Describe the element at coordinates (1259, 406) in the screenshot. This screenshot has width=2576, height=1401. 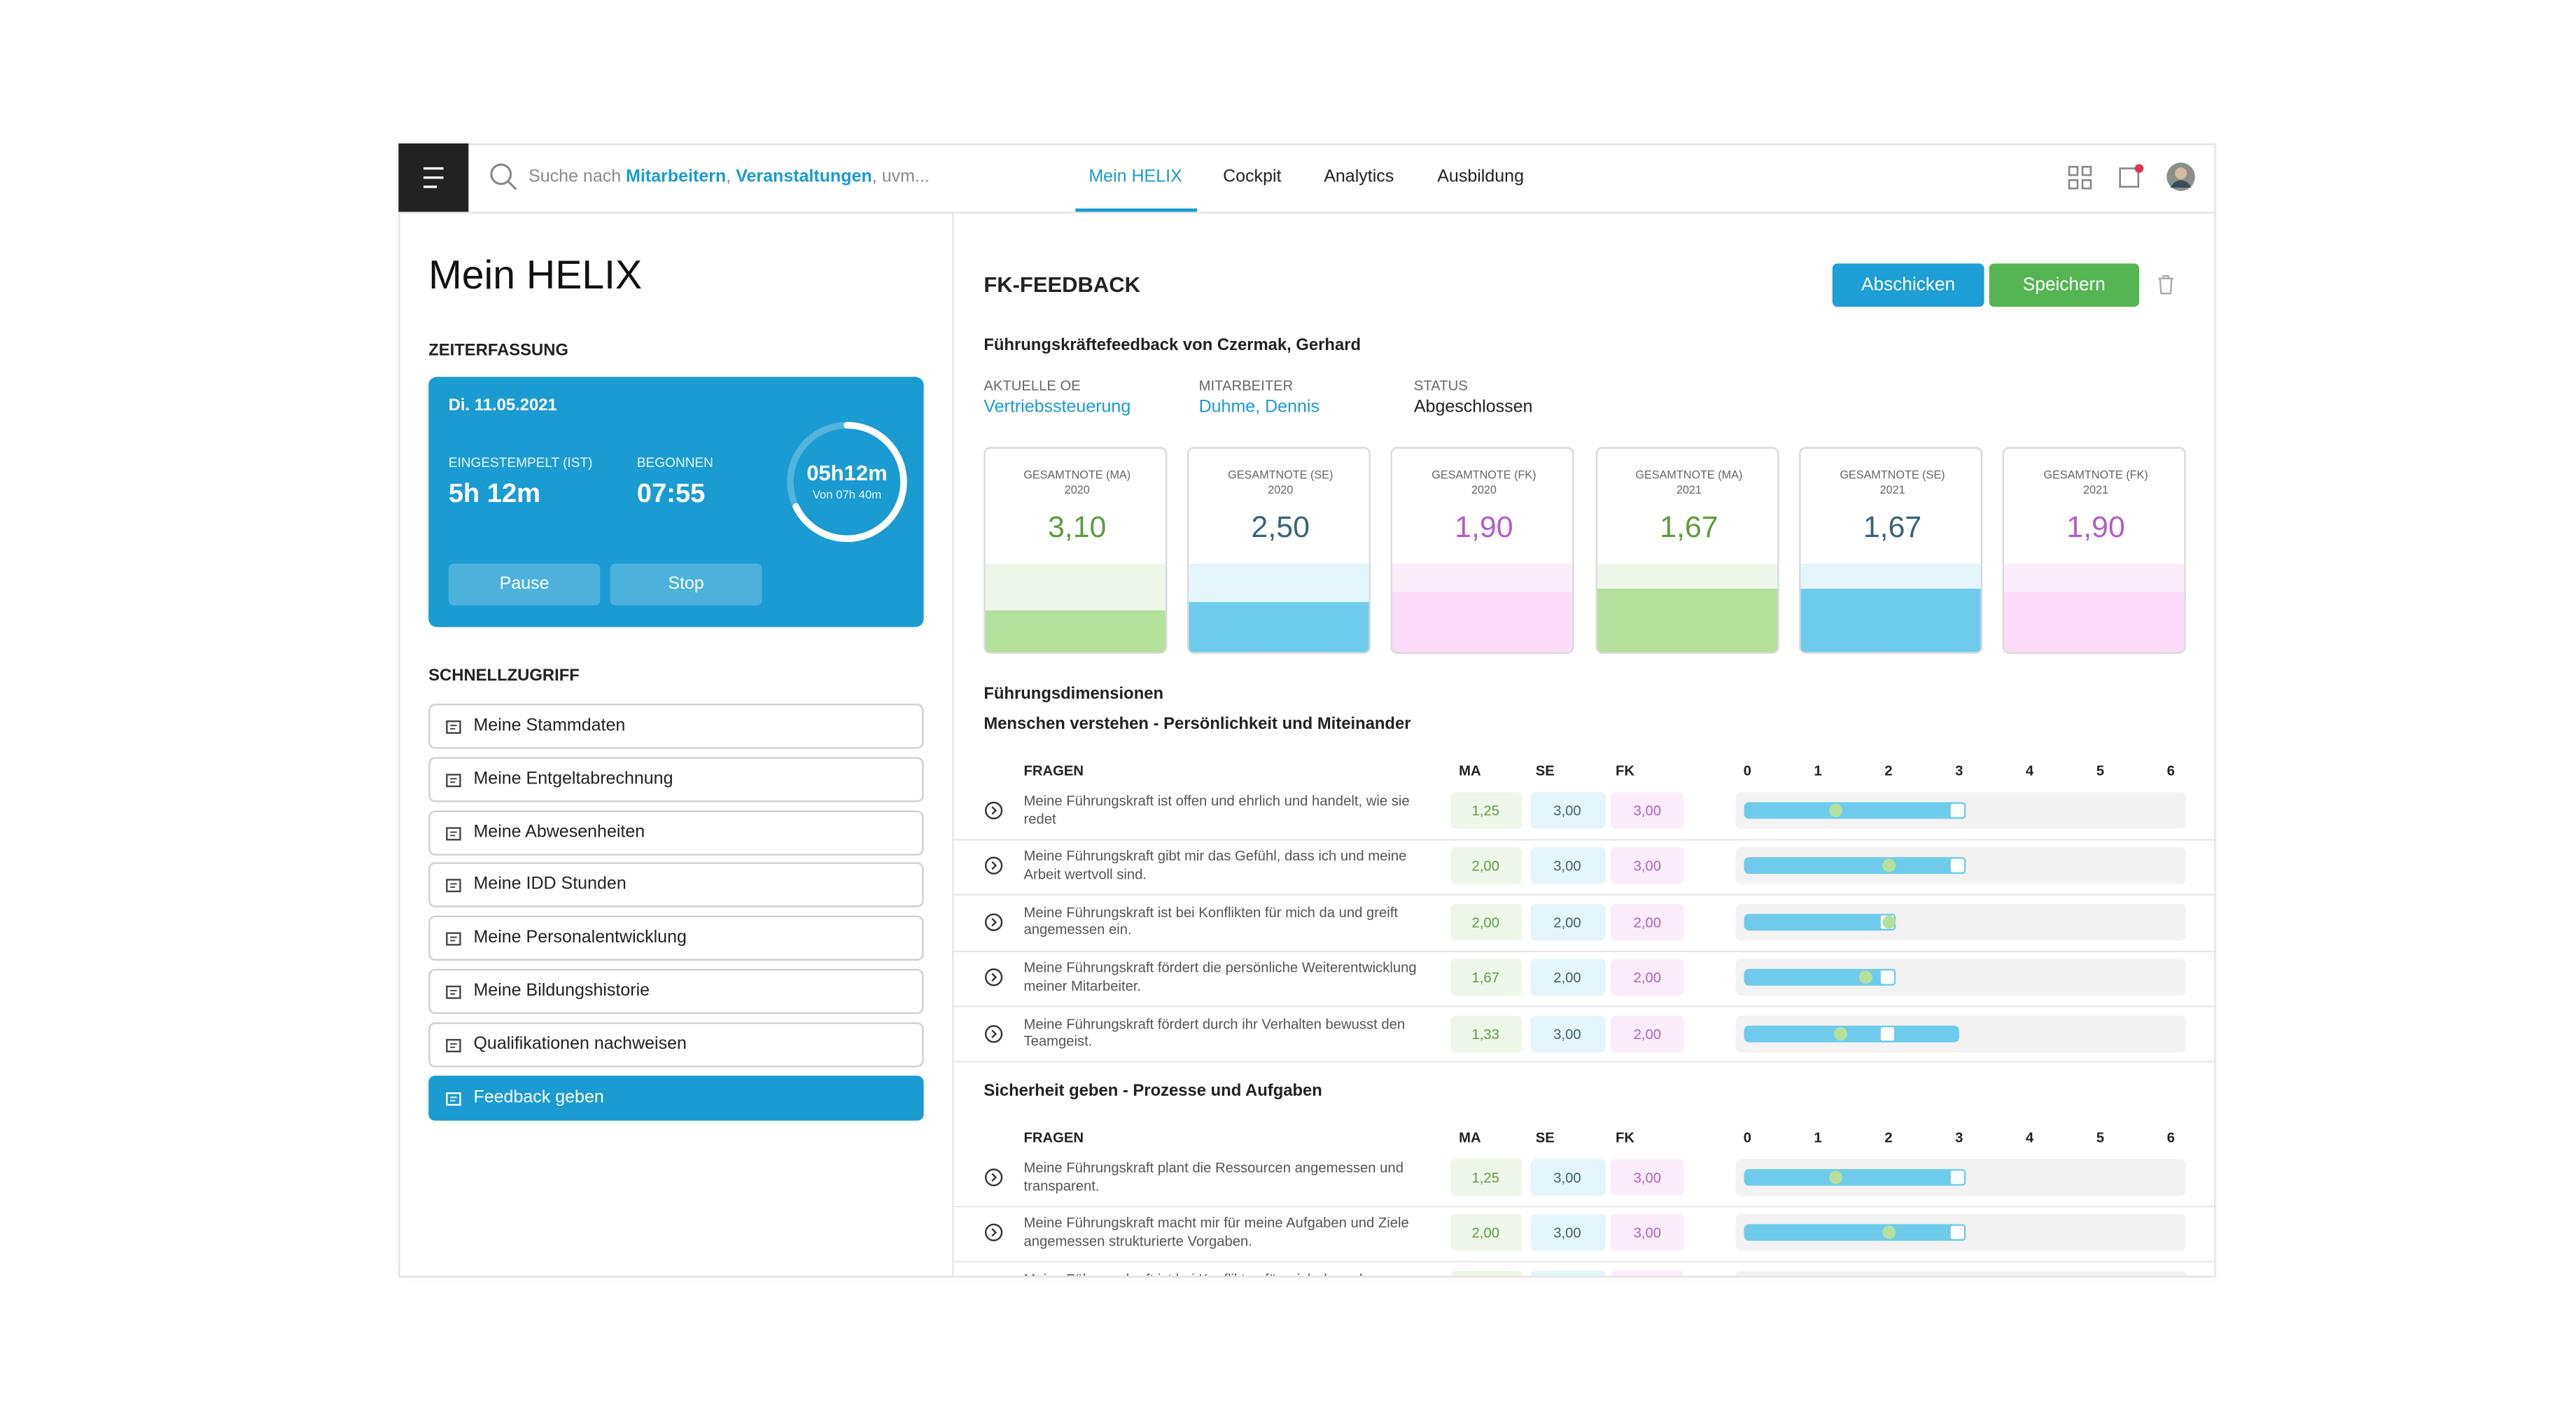
I see `meta-value: Duhme, Dennis` at that location.